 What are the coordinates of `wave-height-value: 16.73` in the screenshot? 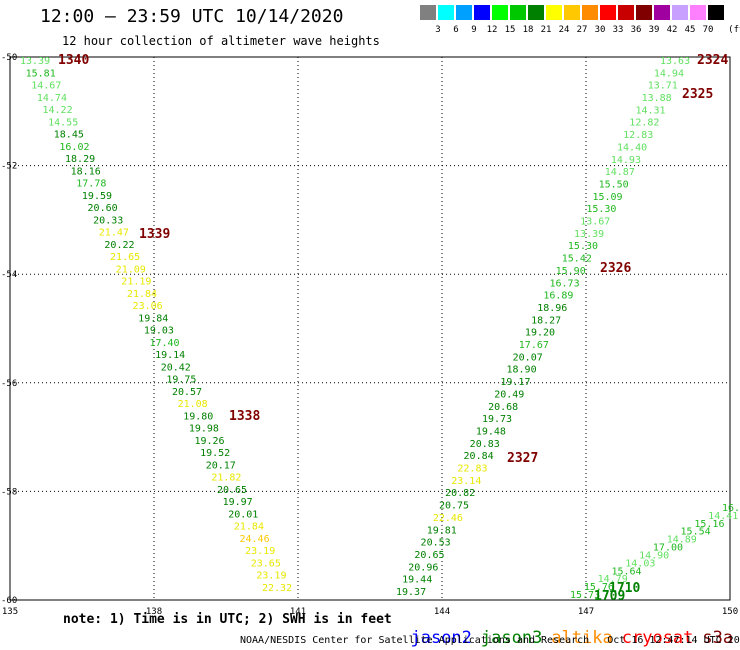 It's located at (564, 283).